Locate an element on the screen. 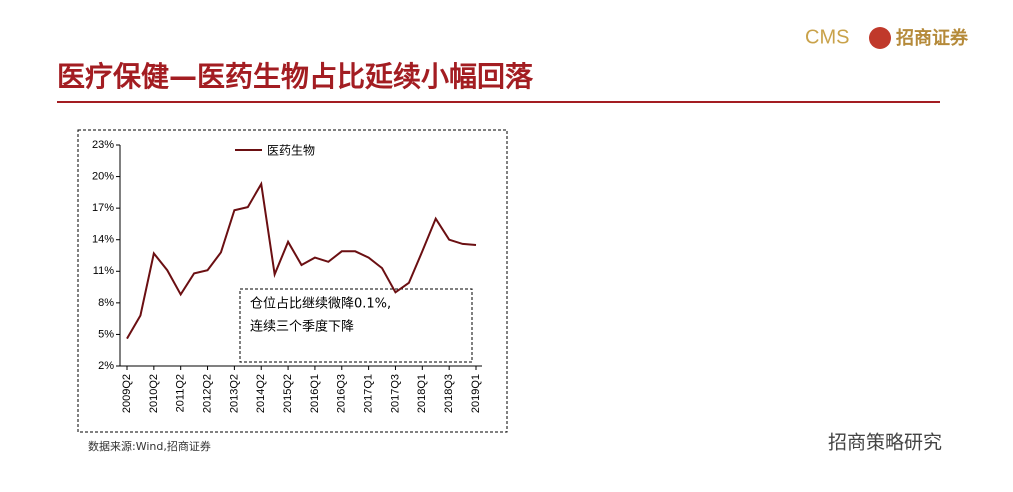 The height and width of the screenshot is (492, 1013). x-tick-label: 2018Q1 is located at coordinates (422, 393).